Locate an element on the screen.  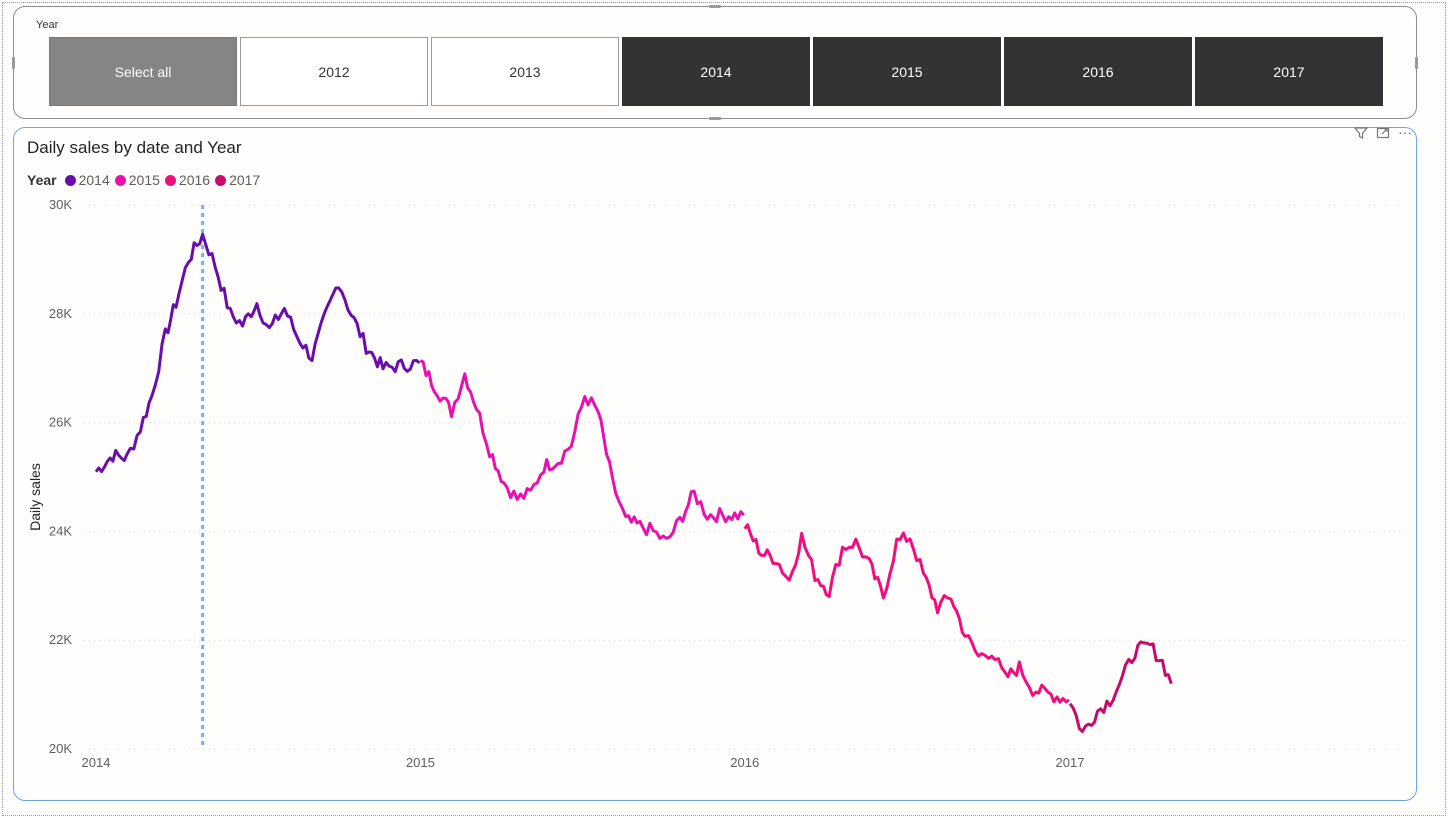
x-tick-label: 2015 is located at coordinates (420, 762).